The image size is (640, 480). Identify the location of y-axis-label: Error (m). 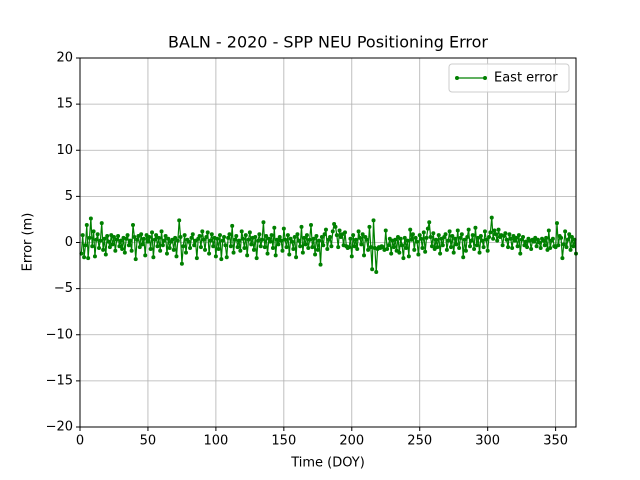
(28, 242).